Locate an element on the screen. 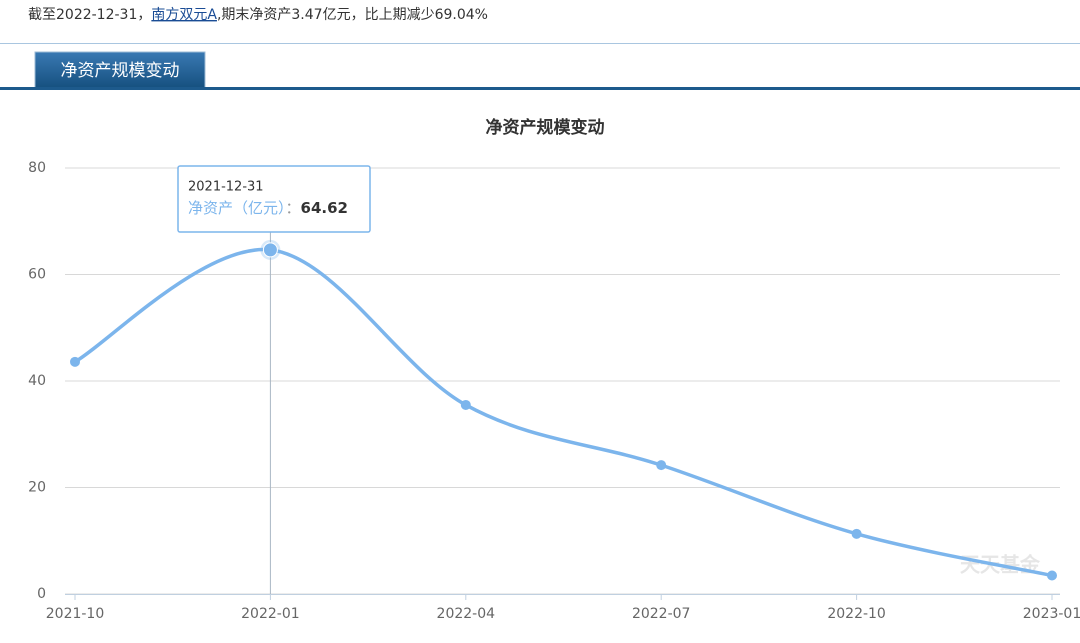 The height and width of the screenshot is (643, 1080). x-tick-label: 2022-01 is located at coordinates (270, 614).